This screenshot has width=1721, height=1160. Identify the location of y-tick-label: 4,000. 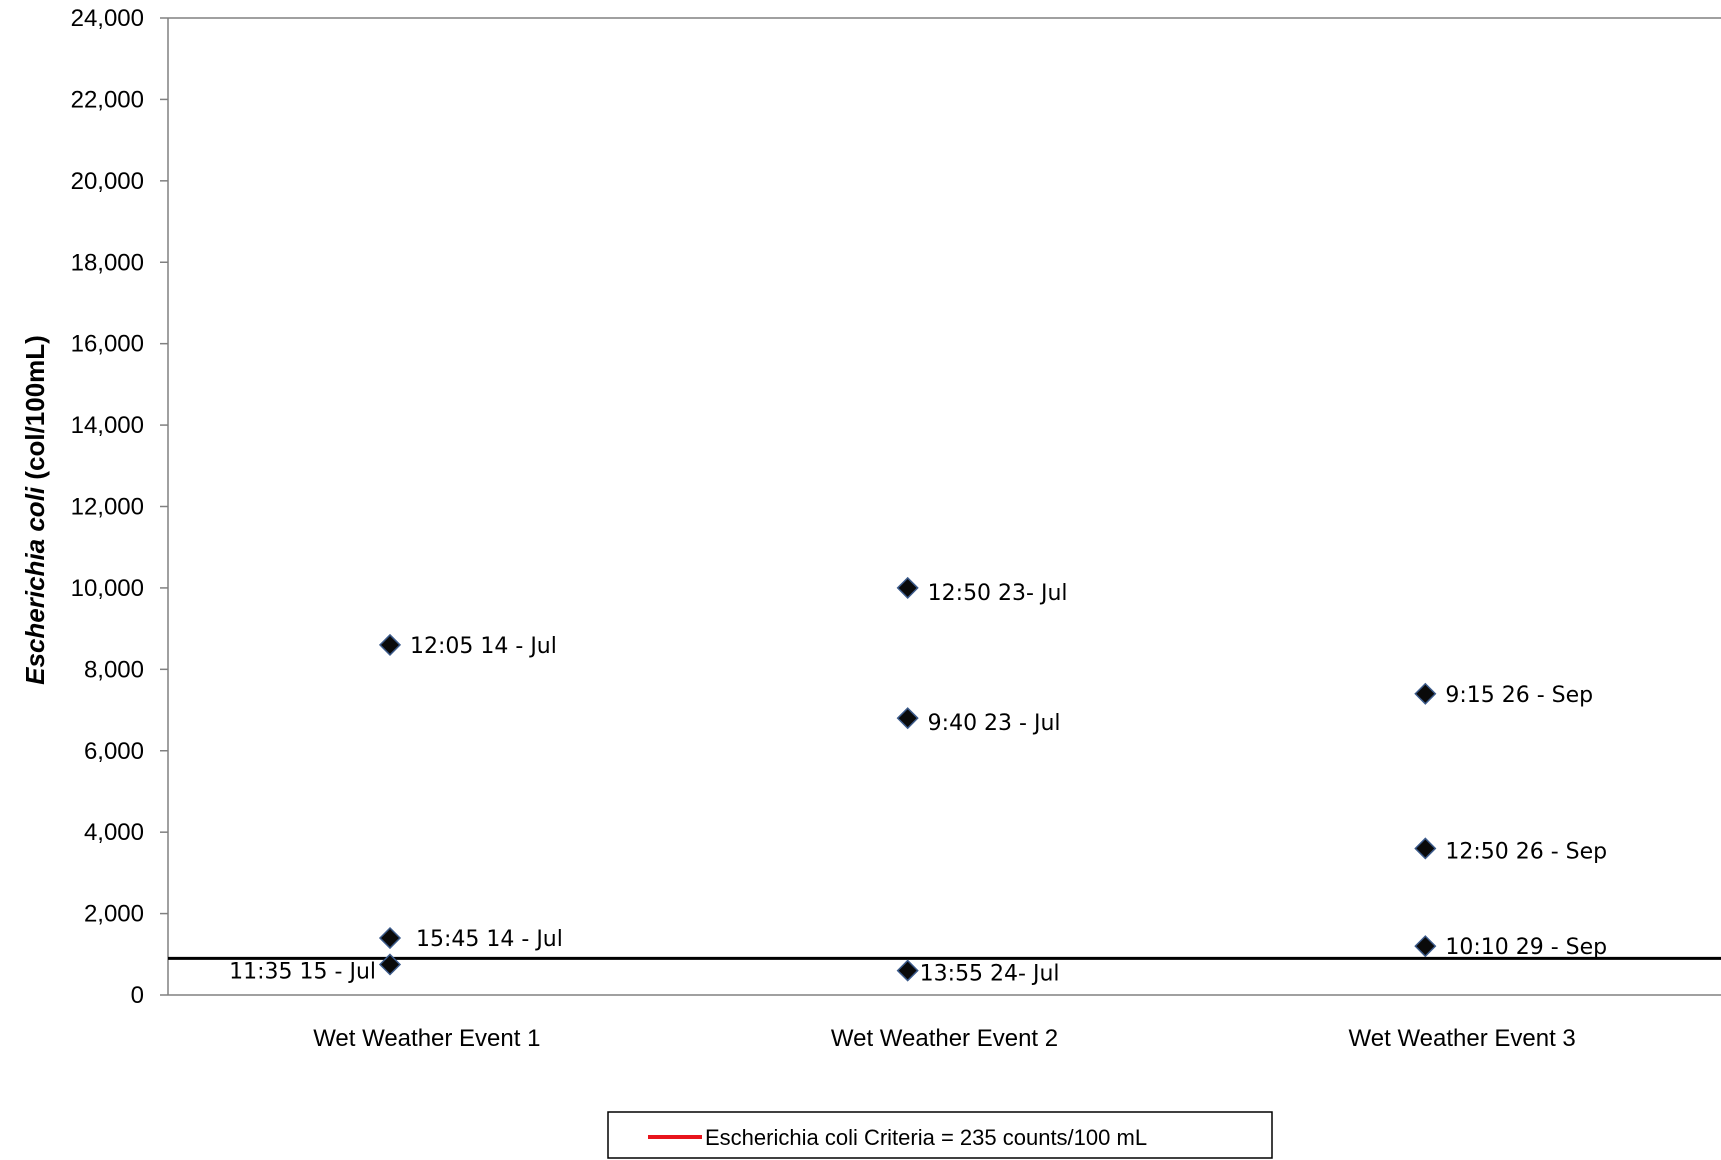
(114, 832).